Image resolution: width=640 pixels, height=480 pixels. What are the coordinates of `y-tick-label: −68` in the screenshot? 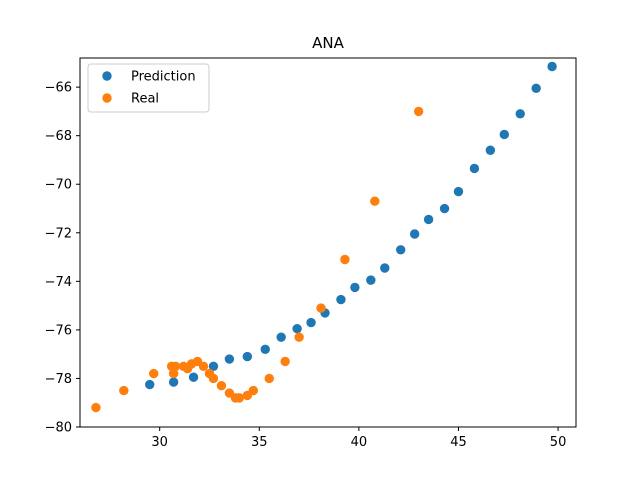 It's located at (58, 136).